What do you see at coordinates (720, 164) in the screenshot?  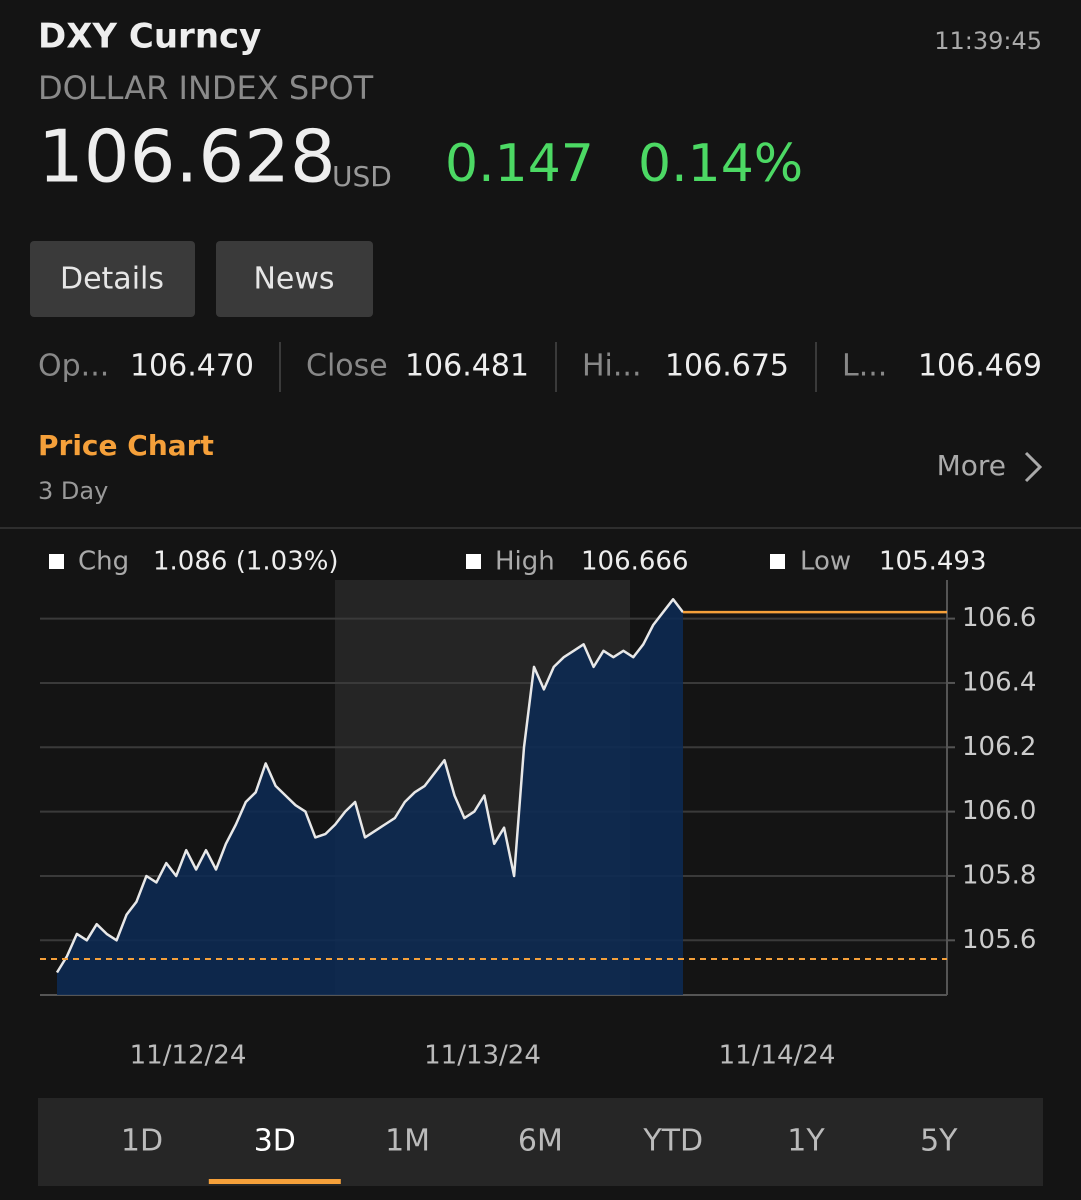 I see `change-percent: 0.14%` at bounding box center [720, 164].